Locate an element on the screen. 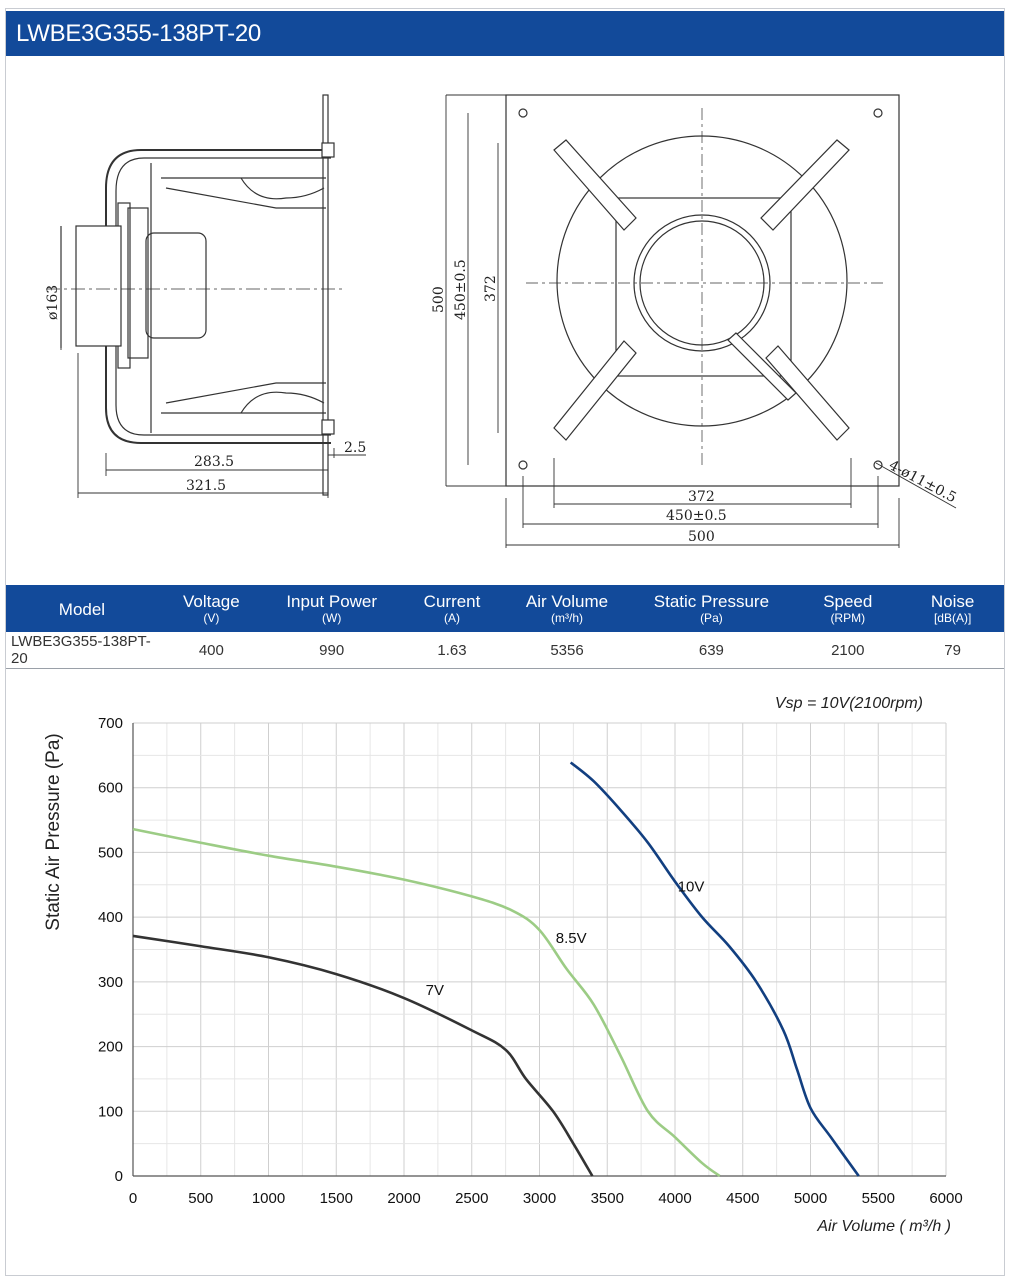 This screenshot has width=1010, height=1281. series-line-10V is located at coordinates (714, 969).